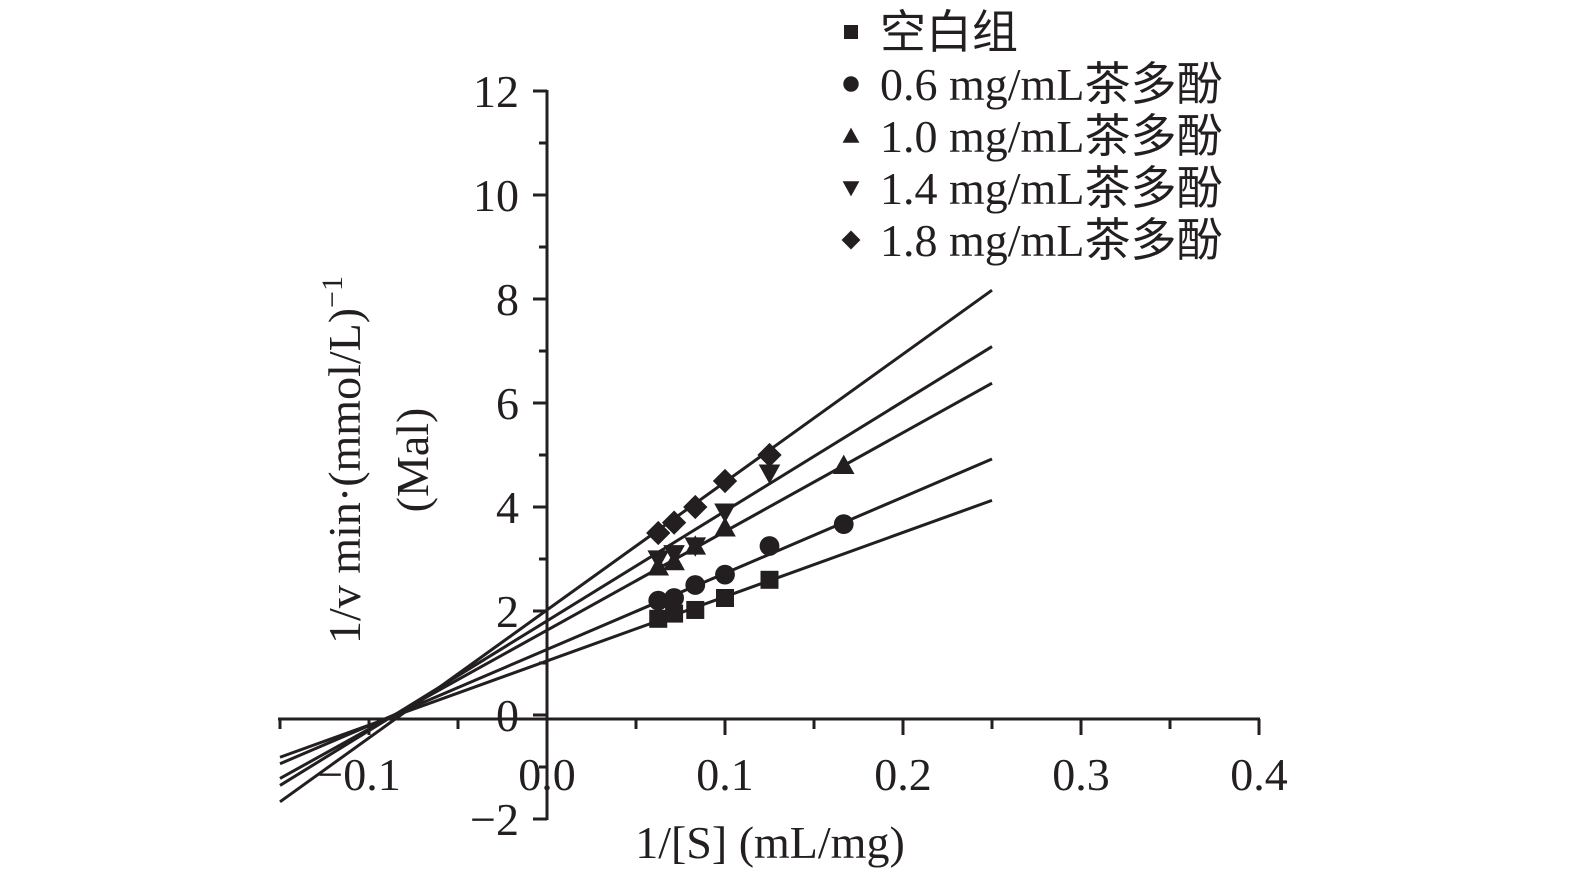 The width and height of the screenshot is (1575, 873). What do you see at coordinates (851, 240) in the screenshot?
I see `legend-marker-diamond` at bounding box center [851, 240].